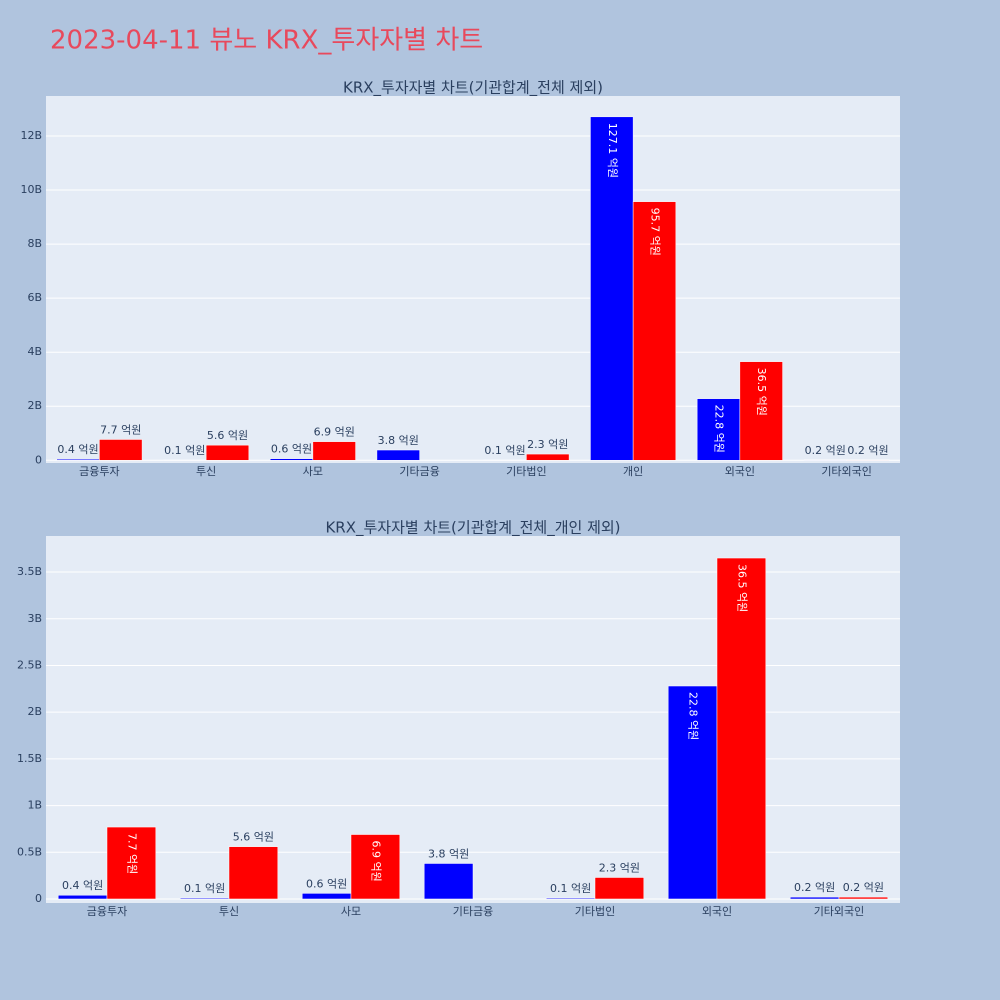 Image resolution: width=1000 pixels, height=1000 pixels. Describe the element at coordinates (266, 41) in the screenshot. I see `page-title: 2023-04-11 뷰노 KRX_투자자별 차트` at that location.